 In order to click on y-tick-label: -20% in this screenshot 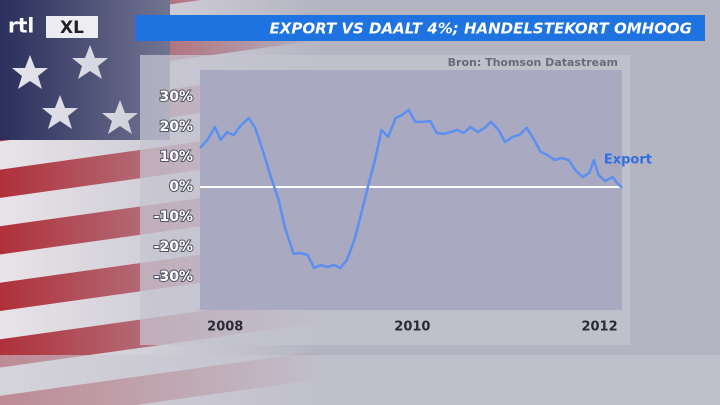, I will do `click(173, 247)`.